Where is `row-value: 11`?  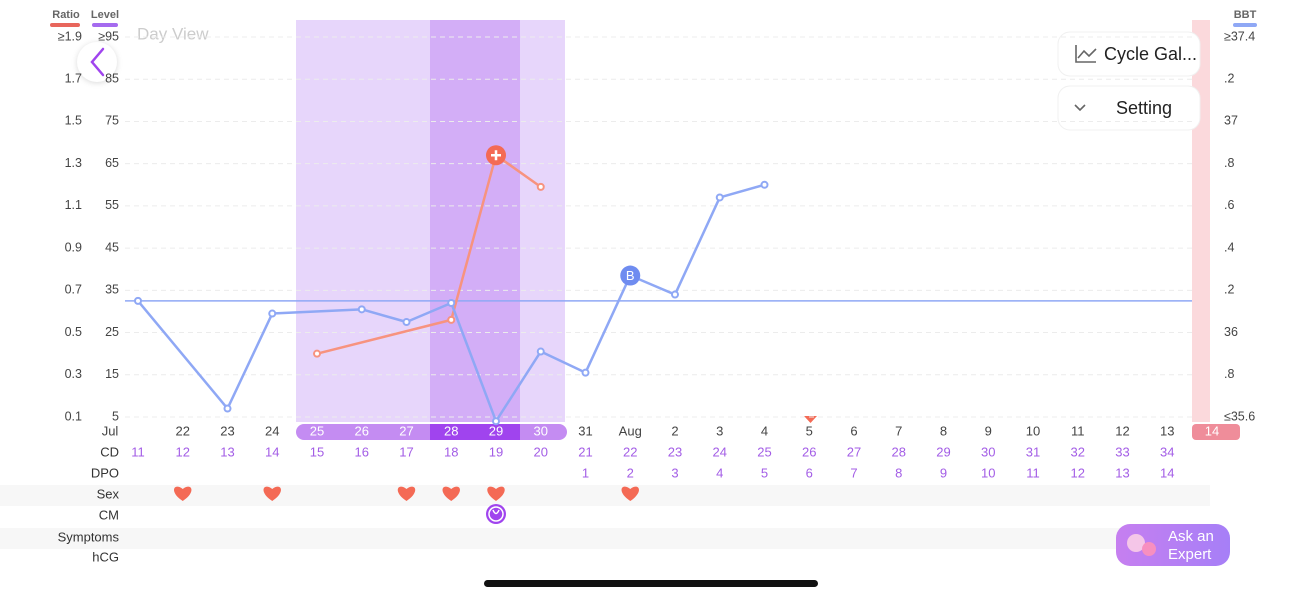
row-value: 11 is located at coordinates (138, 451).